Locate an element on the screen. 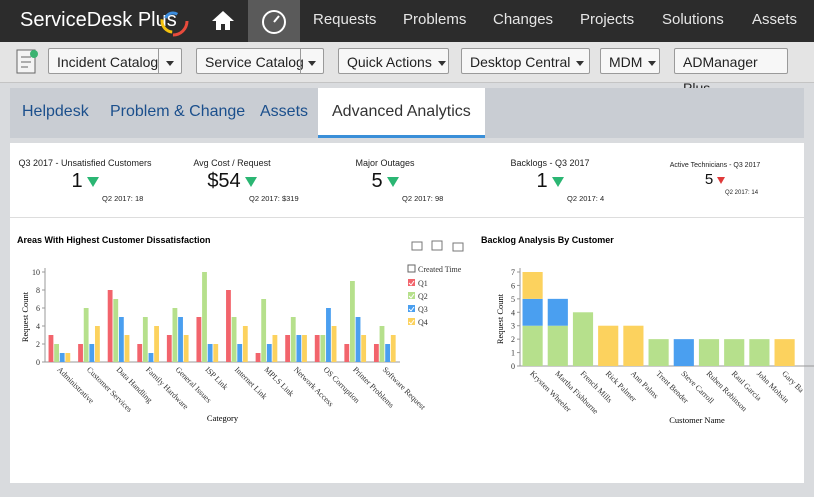 Image resolution: width=814 pixels, height=497 pixels. legend-label: Q2 is located at coordinates (423, 296).